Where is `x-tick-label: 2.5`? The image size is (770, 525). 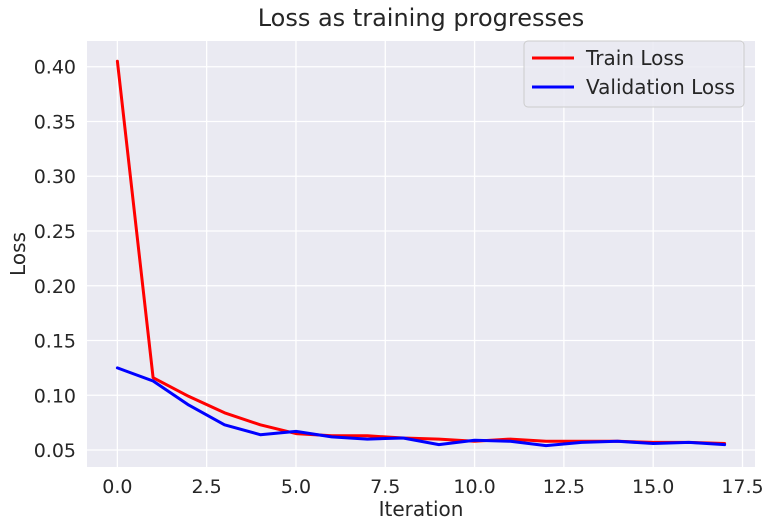 x-tick-label: 2.5 is located at coordinates (207, 487).